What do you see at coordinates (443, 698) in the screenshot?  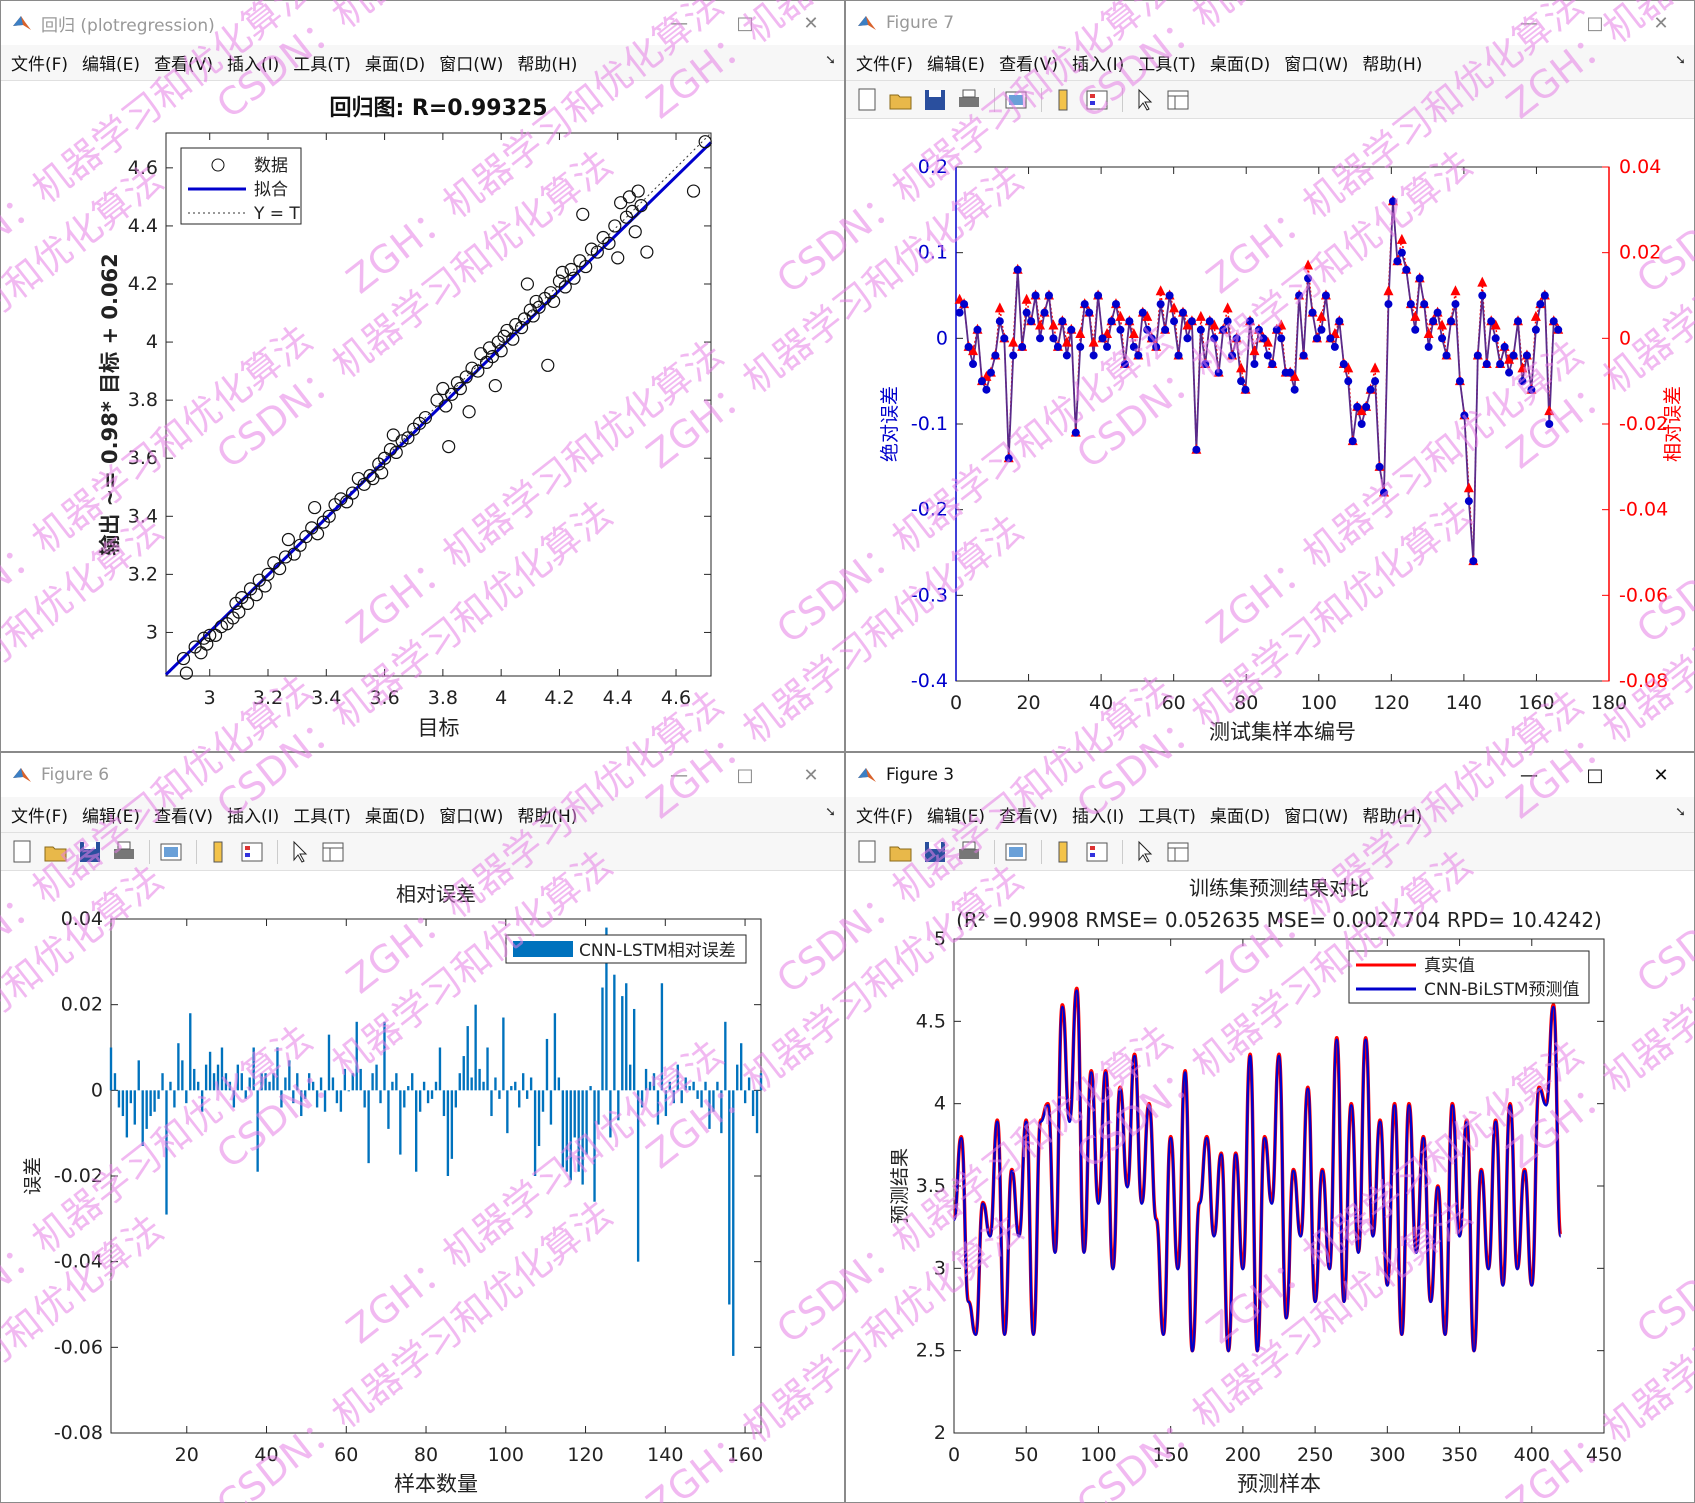 I see `x-tick-label: 3.8` at bounding box center [443, 698].